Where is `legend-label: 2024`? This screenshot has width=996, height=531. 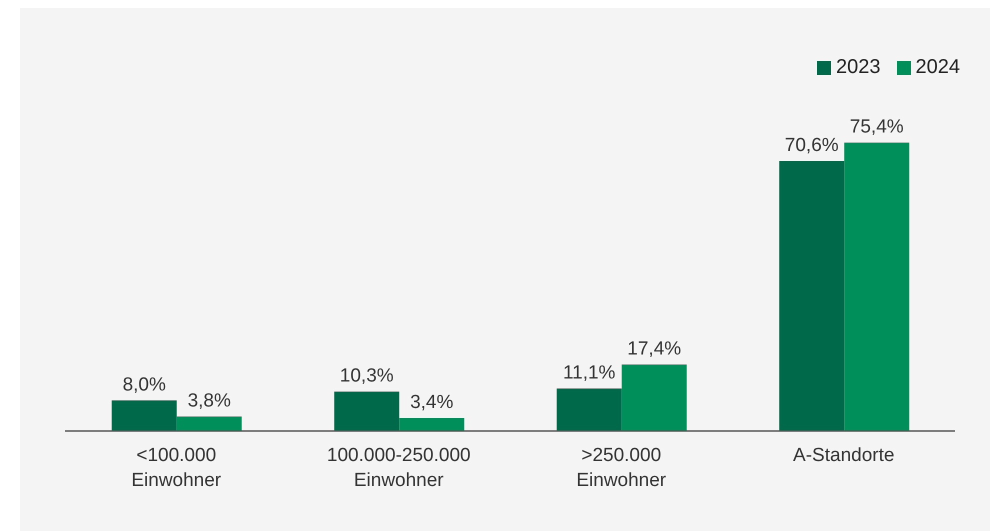 legend-label: 2024 is located at coordinates (938, 67).